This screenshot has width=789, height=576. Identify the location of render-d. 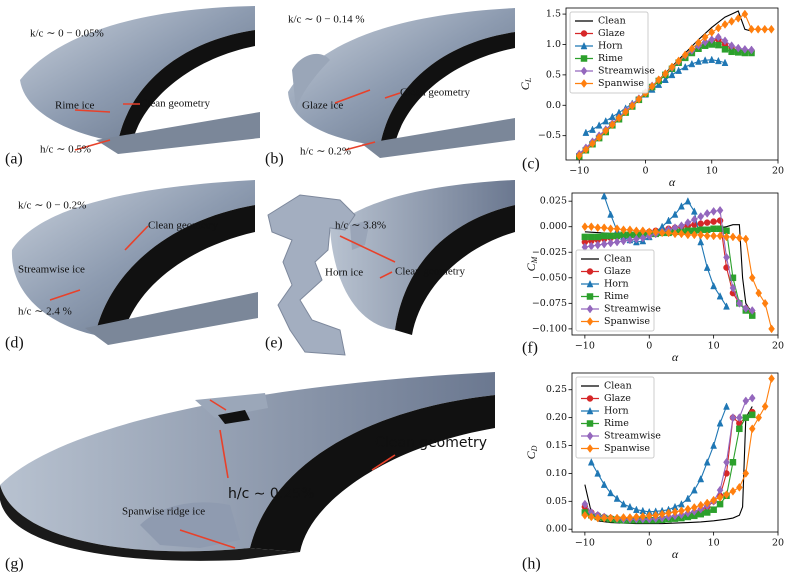
(134, 262).